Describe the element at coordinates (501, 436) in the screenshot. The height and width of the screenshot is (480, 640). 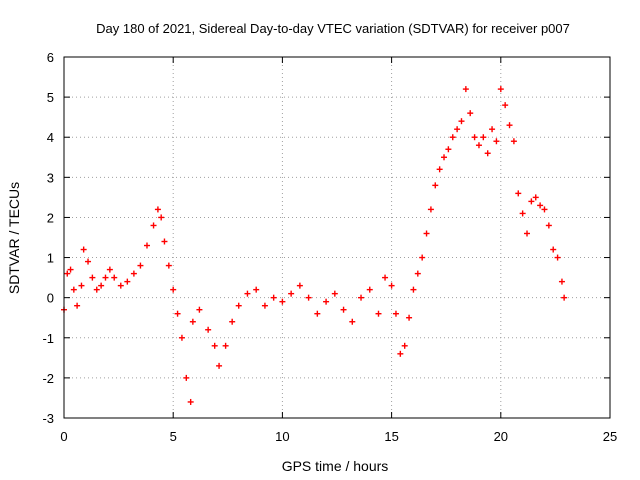
I see `x-tick-label: 20` at that location.